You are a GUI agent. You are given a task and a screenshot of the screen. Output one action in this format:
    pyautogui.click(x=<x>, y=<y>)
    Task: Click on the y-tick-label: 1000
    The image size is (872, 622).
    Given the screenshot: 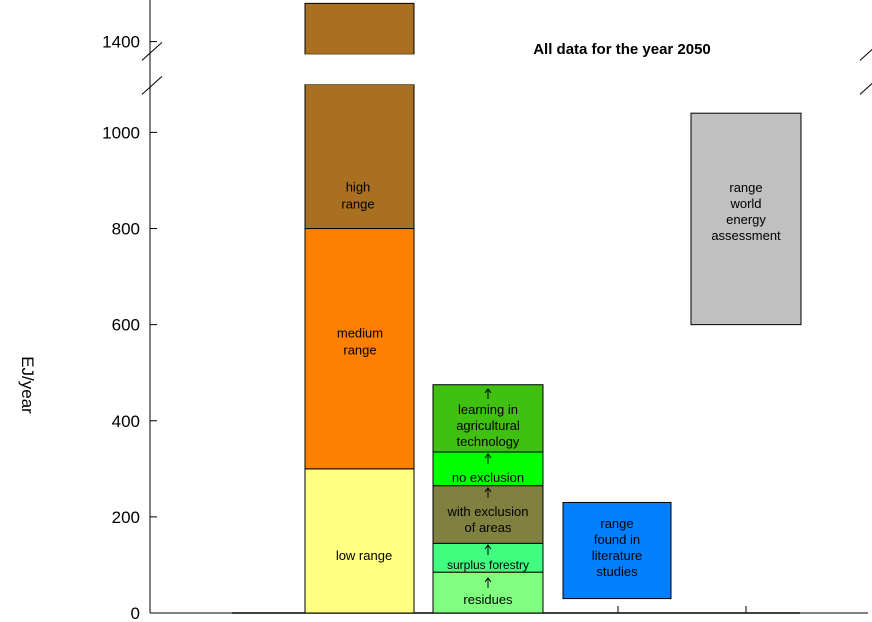 What is the action you would take?
    pyautogui.click(x=121, y=132)
    